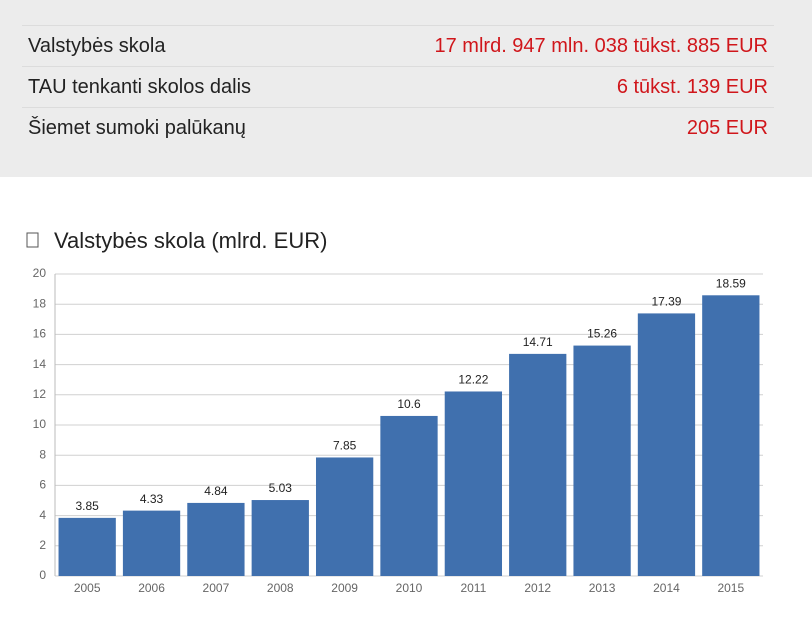 The height and width of the screenshot is (617, 812). What do you see at coordinates (730, 588) in the screenshot?
I see `x-tick-label: 2015` at bounding box center [730, 588].